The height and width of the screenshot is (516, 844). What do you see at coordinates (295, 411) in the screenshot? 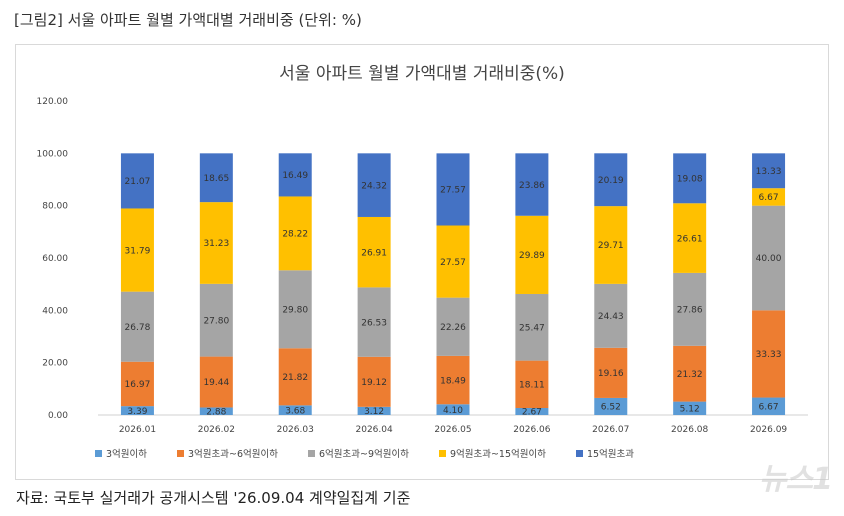
I see `data-label: 3.68` at bounding box center [295, 411].